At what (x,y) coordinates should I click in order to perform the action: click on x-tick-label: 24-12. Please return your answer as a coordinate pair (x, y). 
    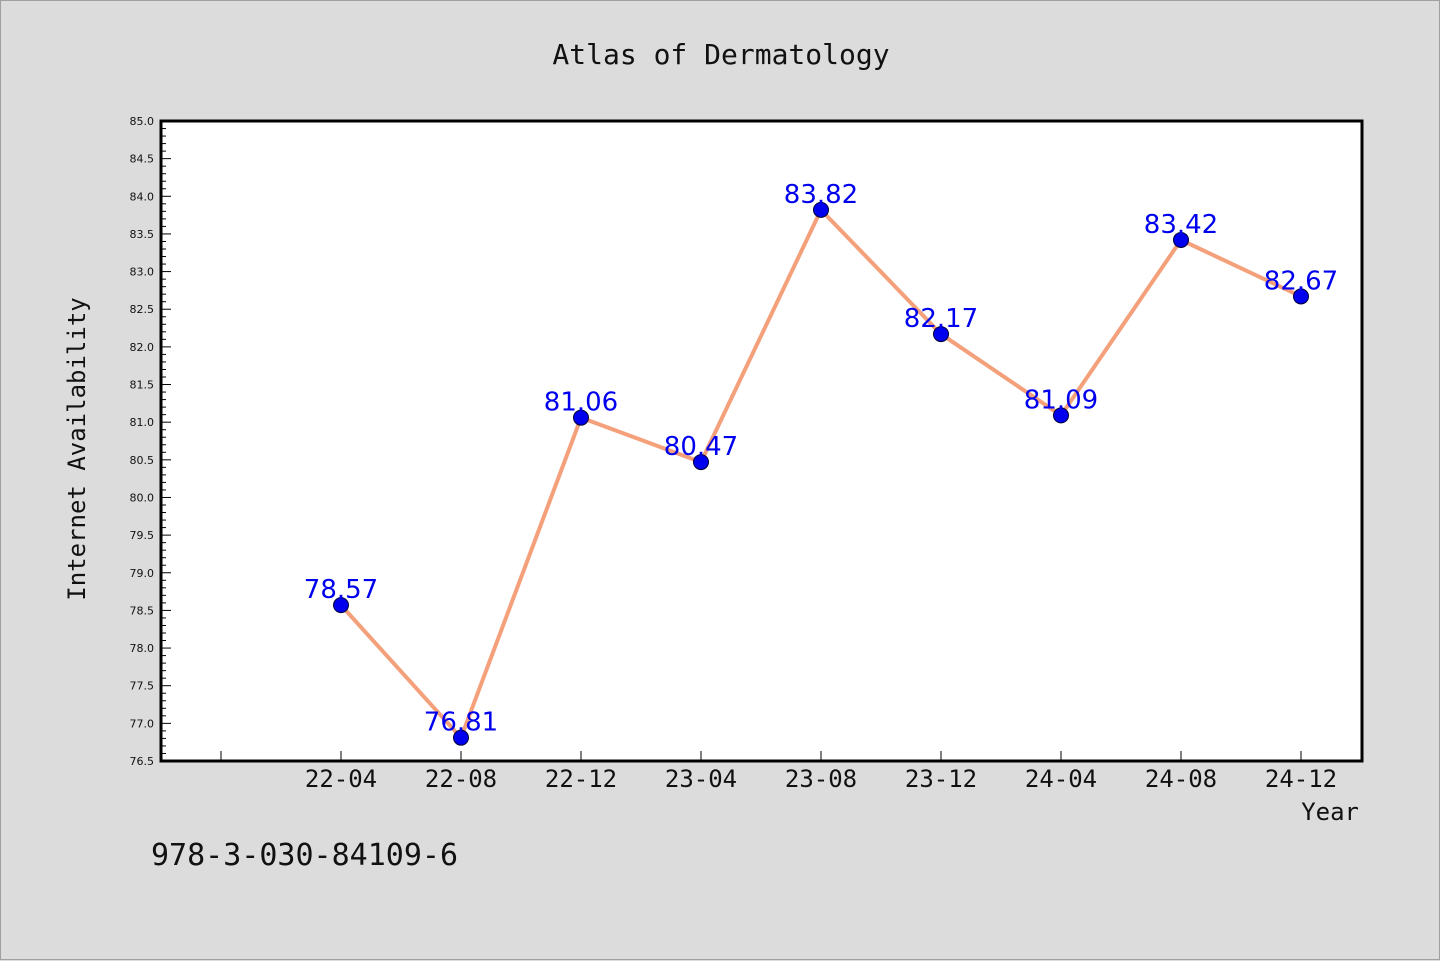
    Looking at the image, I should click on (1301, 779).